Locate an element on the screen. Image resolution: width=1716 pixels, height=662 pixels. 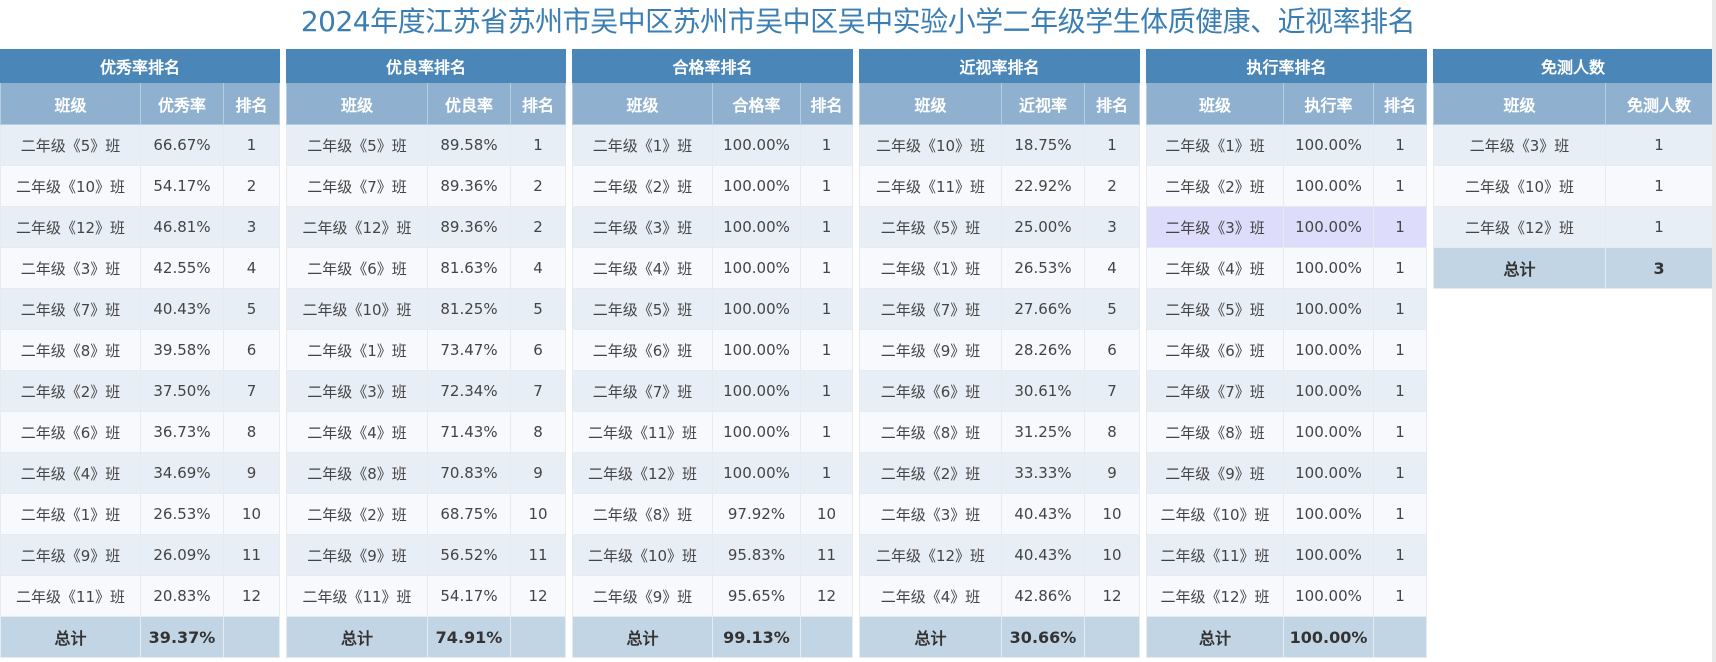
table-row: 二年级《8》班 31.25% 8 is located at coordinates (1000, 432).